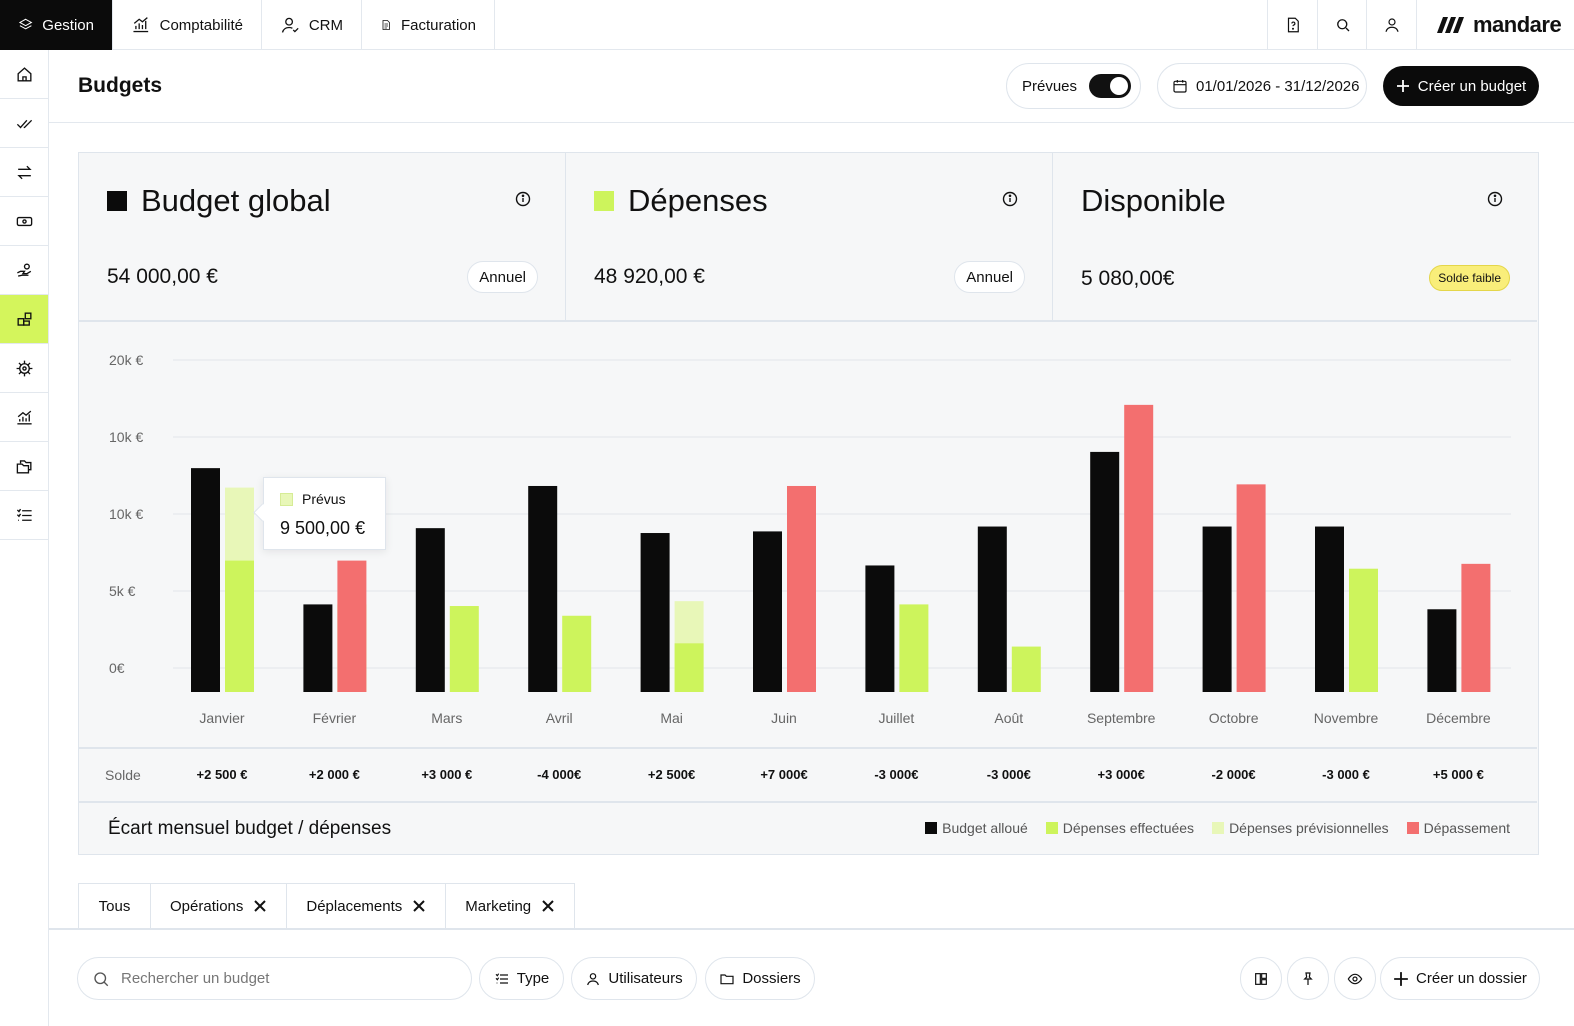 This screenshot has height=1026, width=1574. Describe the element at coordinates (1391, 25) in the screenshot. I see `profile-button` at that location.